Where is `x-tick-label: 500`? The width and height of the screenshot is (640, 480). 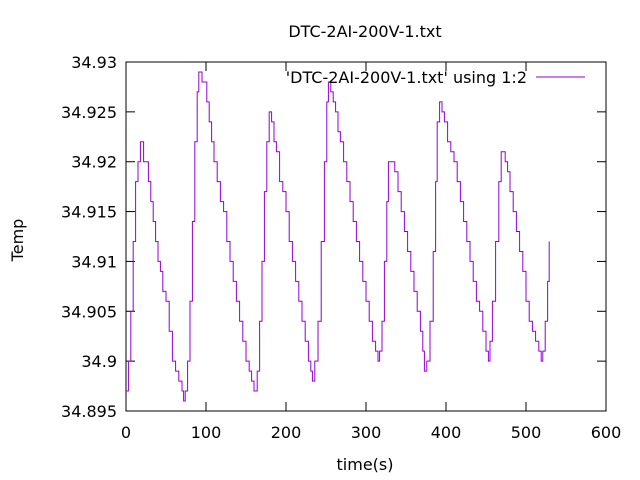
x-tick-label: 500 is located at coordinates (526, 432).